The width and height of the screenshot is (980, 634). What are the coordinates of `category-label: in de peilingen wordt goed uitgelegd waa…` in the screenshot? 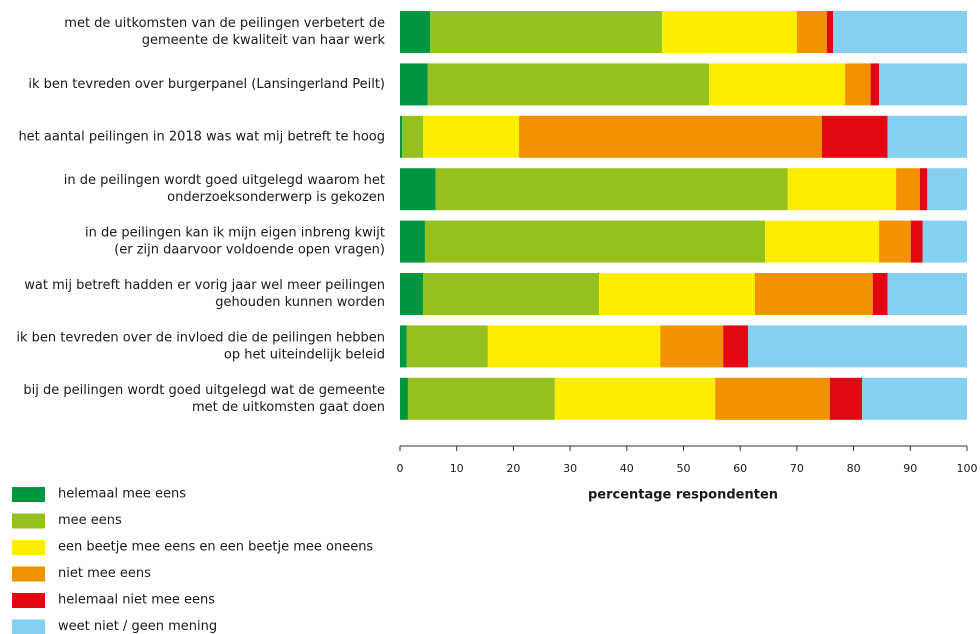 It's located at (224, 180).